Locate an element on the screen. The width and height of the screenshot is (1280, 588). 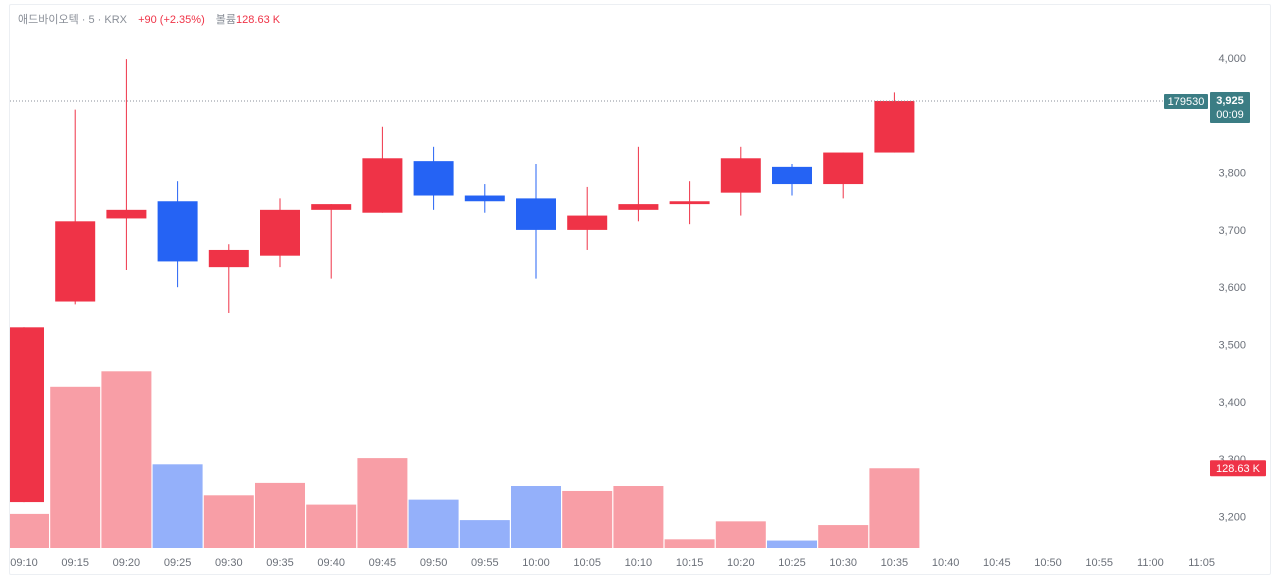
x-tick-label: 09:20 is located at coordinates (127, 563).